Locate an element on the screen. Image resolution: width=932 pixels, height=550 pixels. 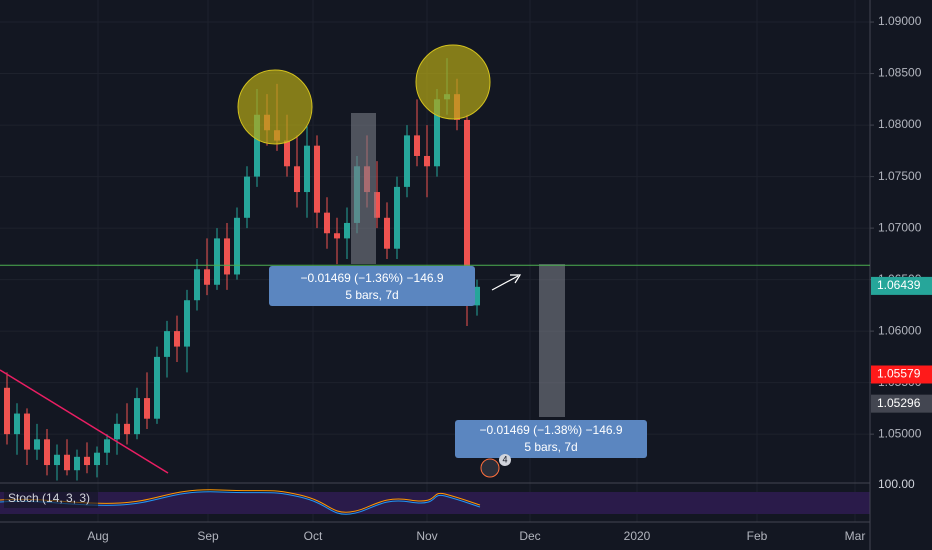
indicator-title: Stoch (14, 3, 3) is located at coordinates (49, 498).